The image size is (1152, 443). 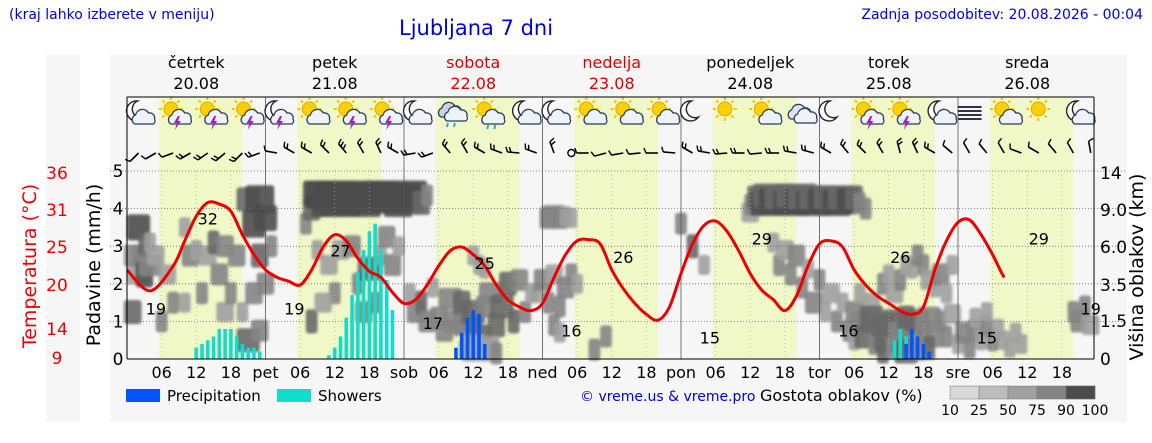 I want to click on temperature-label: 32, so click(x=208, y=219).